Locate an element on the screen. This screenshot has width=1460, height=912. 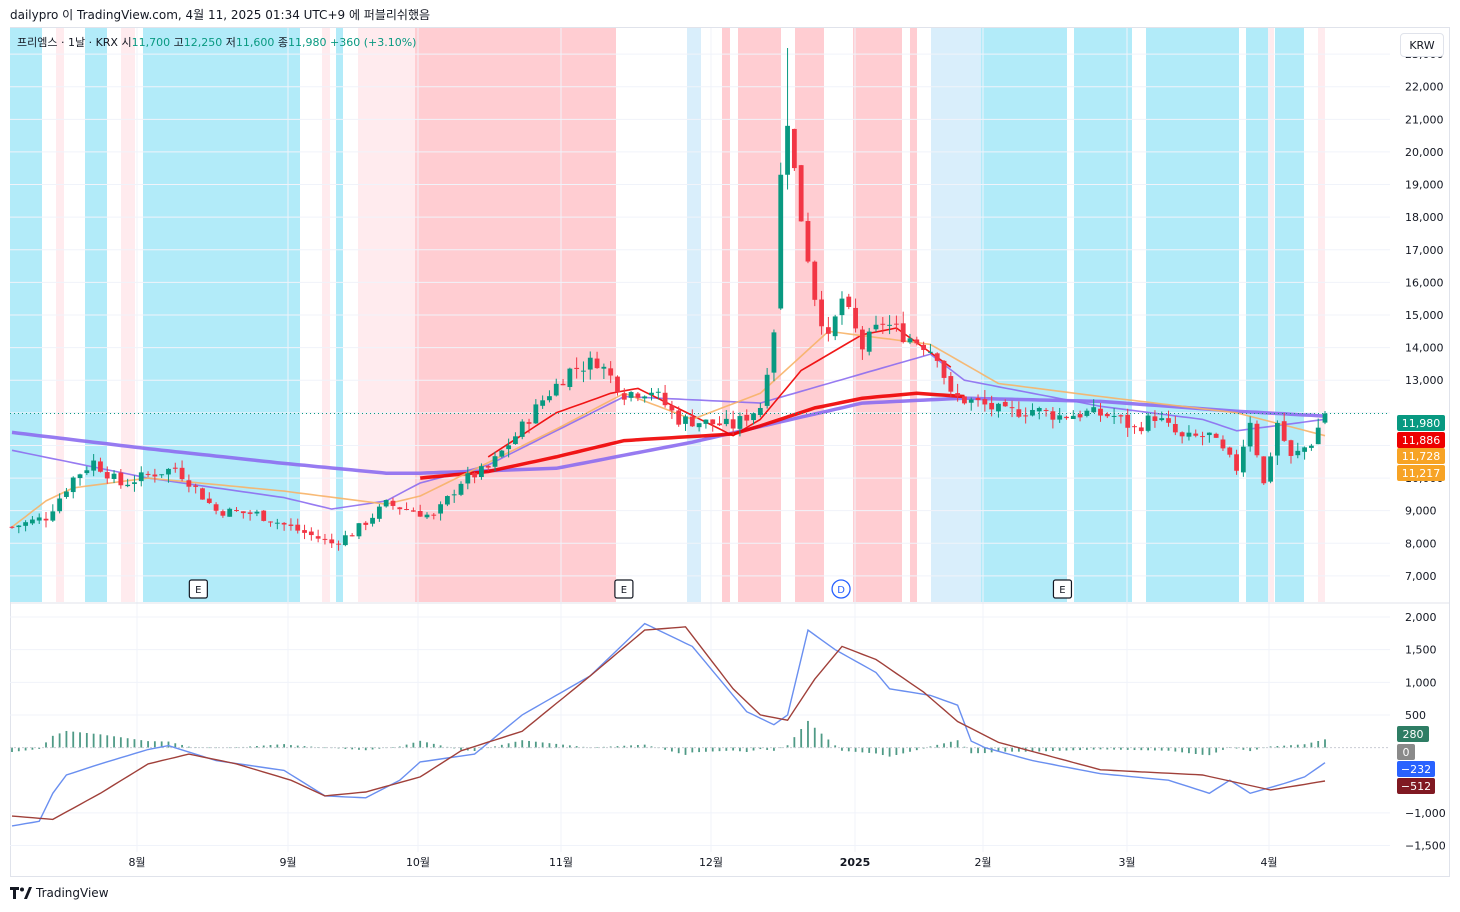
currency-button: KRW is located at coordinates (1422, 45).